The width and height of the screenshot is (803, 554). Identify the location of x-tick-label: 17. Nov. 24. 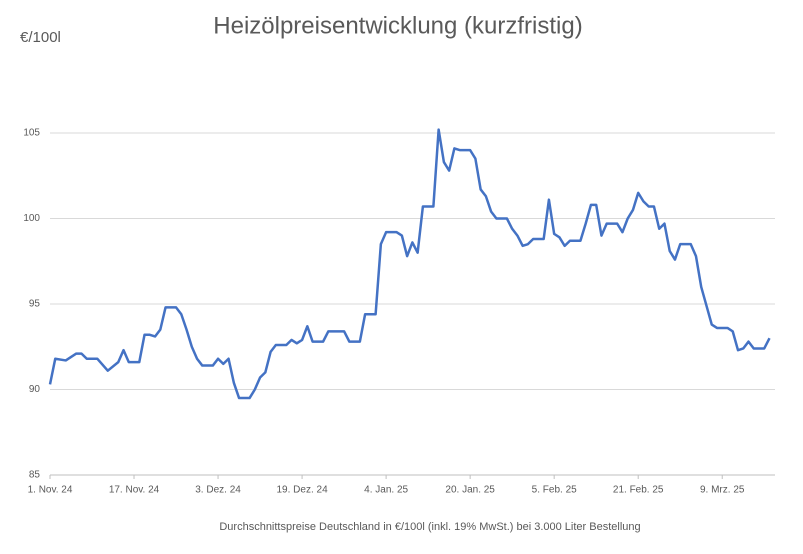
(134, 490).